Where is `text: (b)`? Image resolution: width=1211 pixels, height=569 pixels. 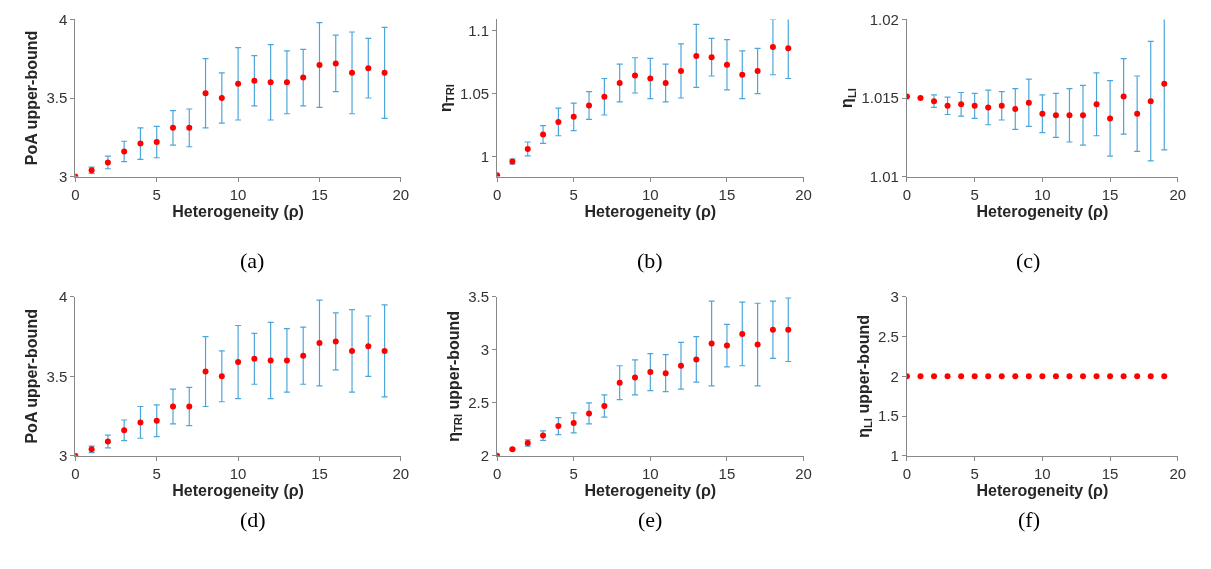 text: (b) is located at coordinates (650, 260).